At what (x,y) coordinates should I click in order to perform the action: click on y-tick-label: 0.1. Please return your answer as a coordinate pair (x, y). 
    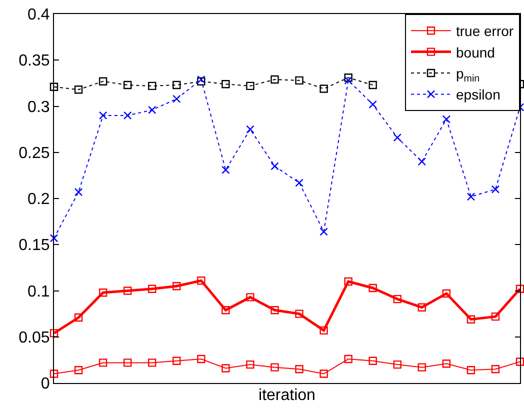
    Looking at the image, I should click on (39, 291).